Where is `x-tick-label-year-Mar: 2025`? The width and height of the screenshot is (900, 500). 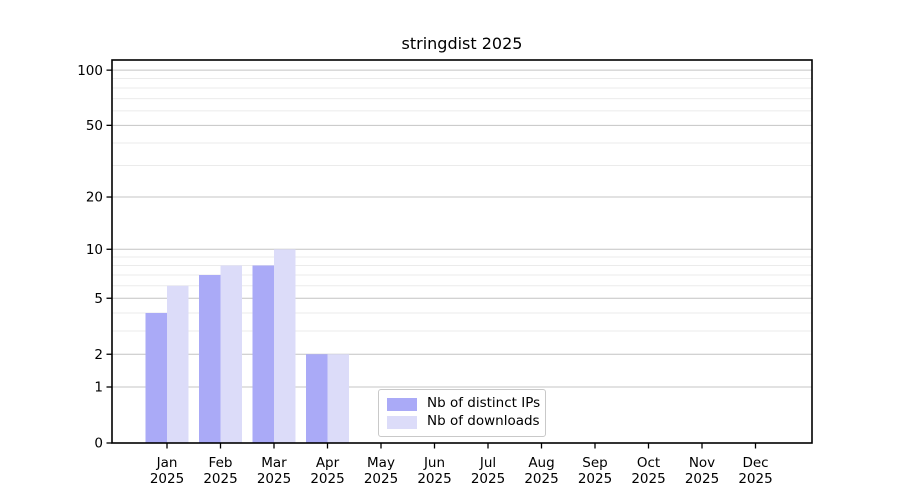
x-tick-label-year-Mar: 2025 is located at coordinates (274, 479).